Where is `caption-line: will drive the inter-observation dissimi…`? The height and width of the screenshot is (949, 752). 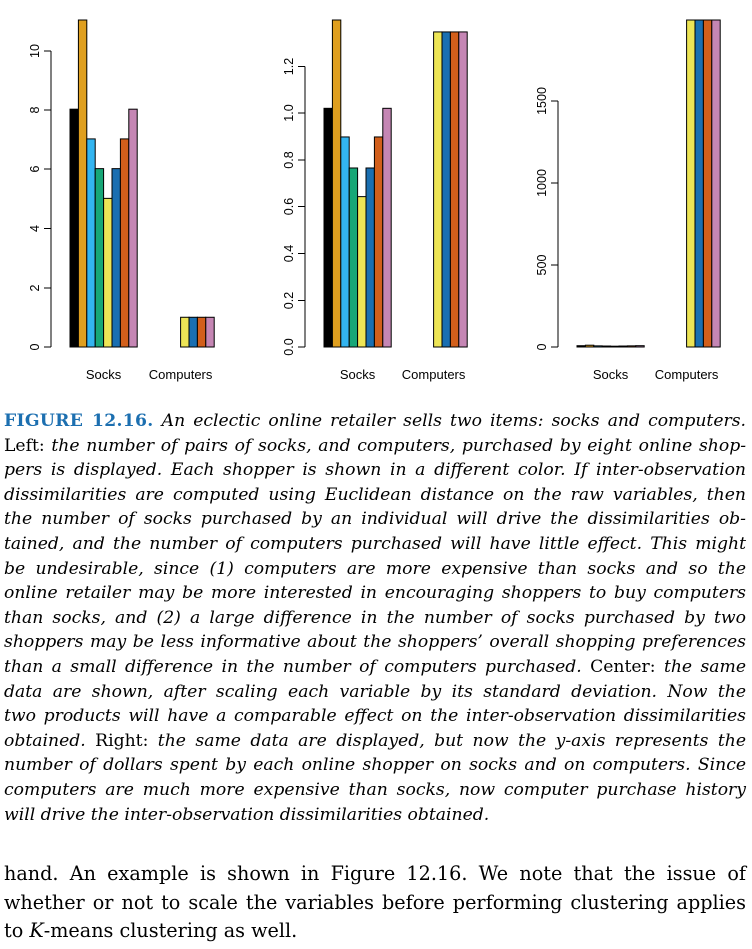 caption-line: will drive the inter-observation dissimi… is located at coordinates (375, 815).